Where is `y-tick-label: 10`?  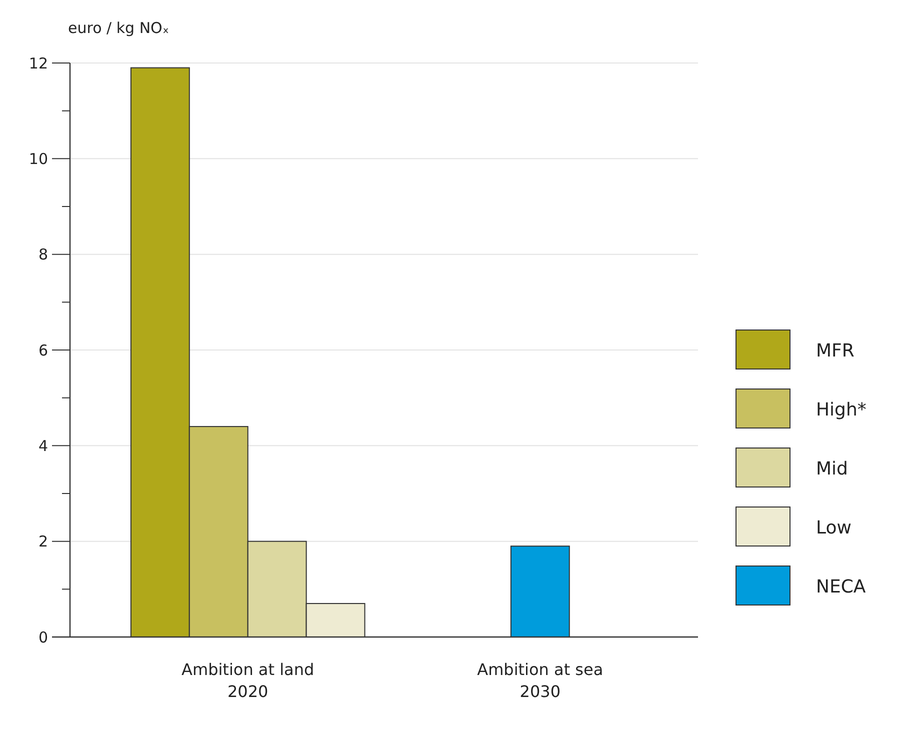
y-tick-label: 10 is located at coordinates (38, 159).